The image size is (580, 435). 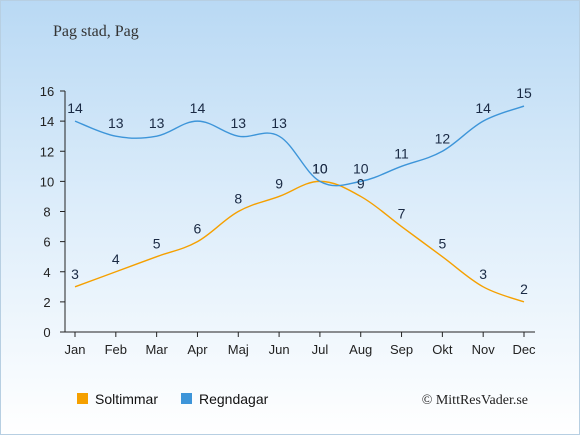 I want to click on y-tick-label: 2, so click(x=46, y=302).